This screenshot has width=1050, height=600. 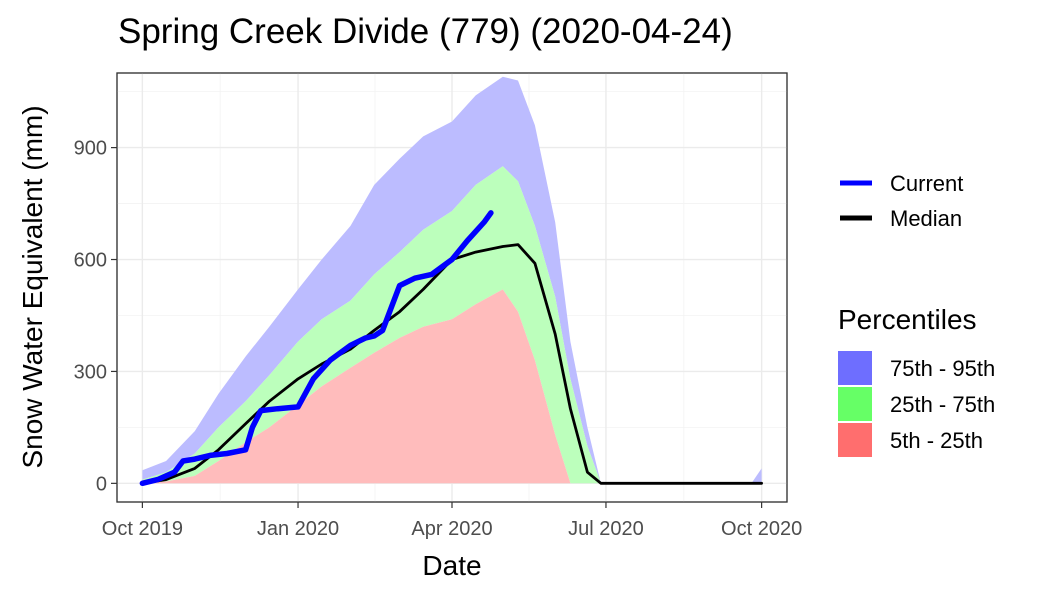 I want to click on legend-label-25-75: 25th - 75th, so click(x=942, y=404).